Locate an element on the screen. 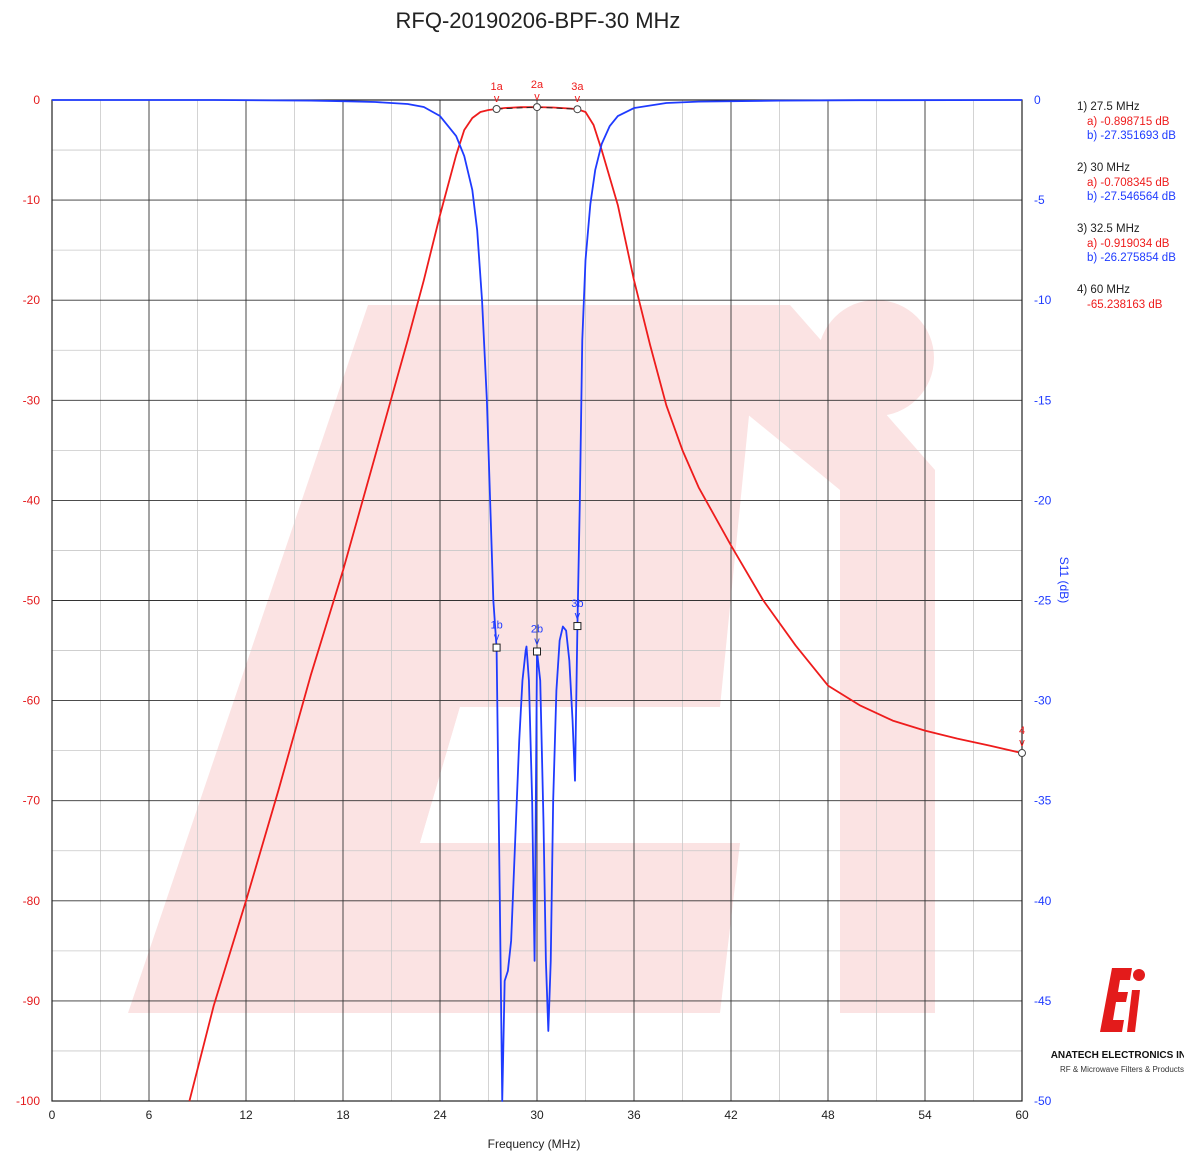 This screenshot has width=1184, height=1155. y-right-tick-label: -5 is located at coordinates (1039, 200).